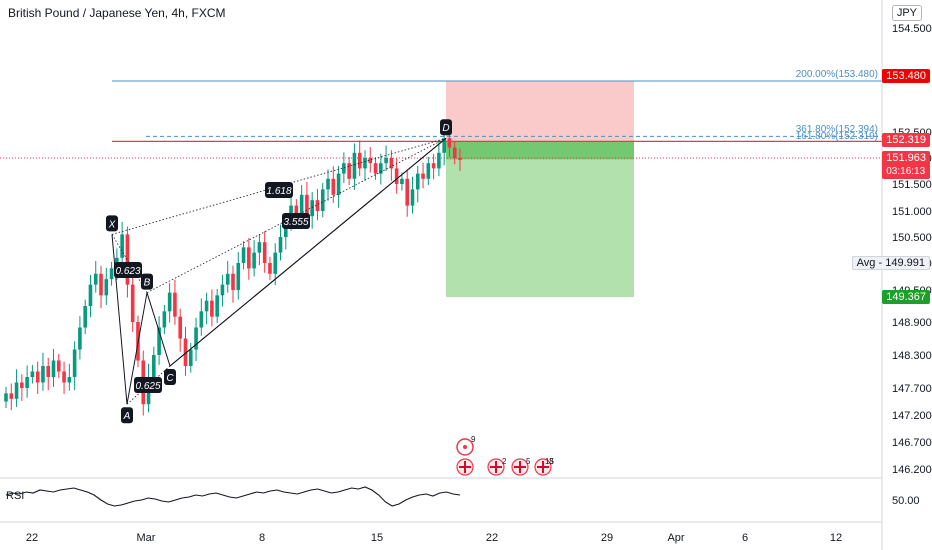  Describe the element at coordinates (906, 165) in the screenshot. I see `last-price-tag: 151.963 03:16:13` at that location.